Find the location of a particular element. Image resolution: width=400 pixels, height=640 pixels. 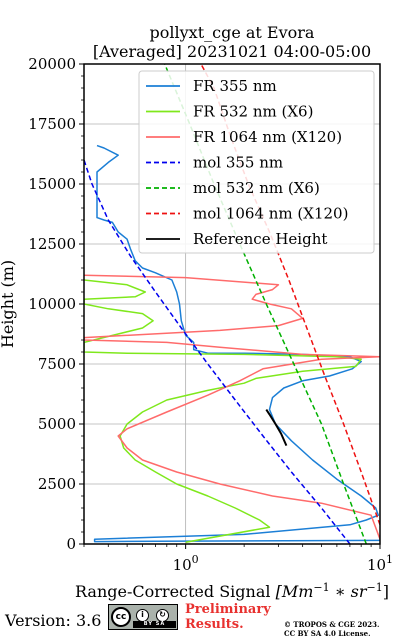

copyright-line-1: © TROPOS & CGE 2023. is located at coordinates (332, 624).